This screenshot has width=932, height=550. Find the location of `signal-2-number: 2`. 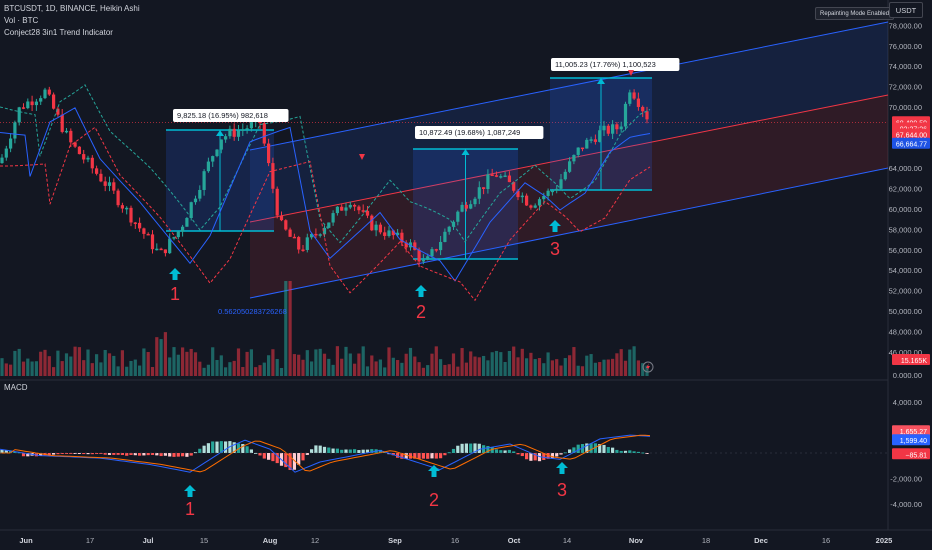

signal-2-number: 2 is located at coordinates (421, 312).